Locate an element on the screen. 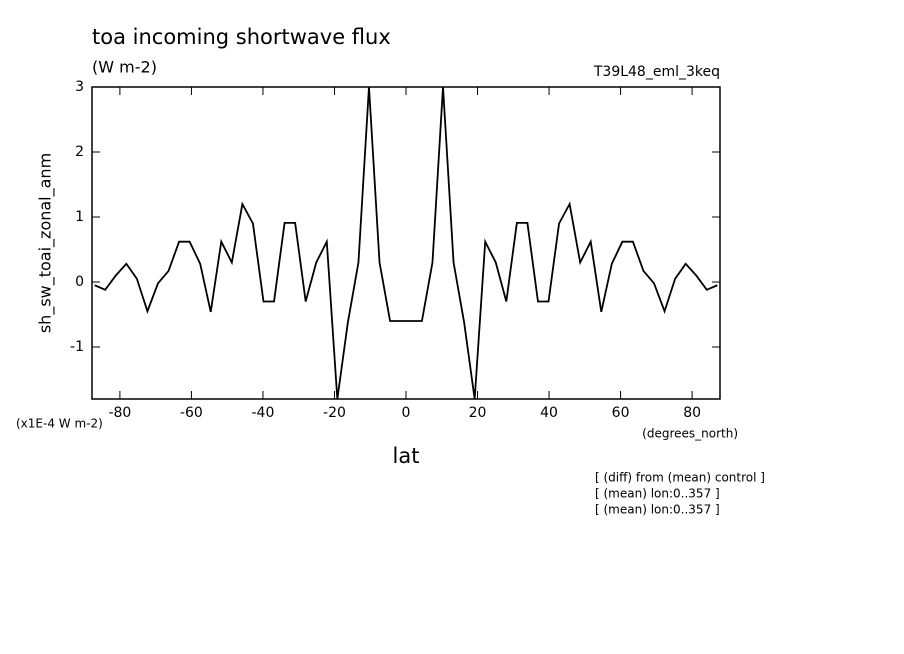 This screenshot has height=654, width=904. y-tick-label: -1 is located at coordinates (77, 347).